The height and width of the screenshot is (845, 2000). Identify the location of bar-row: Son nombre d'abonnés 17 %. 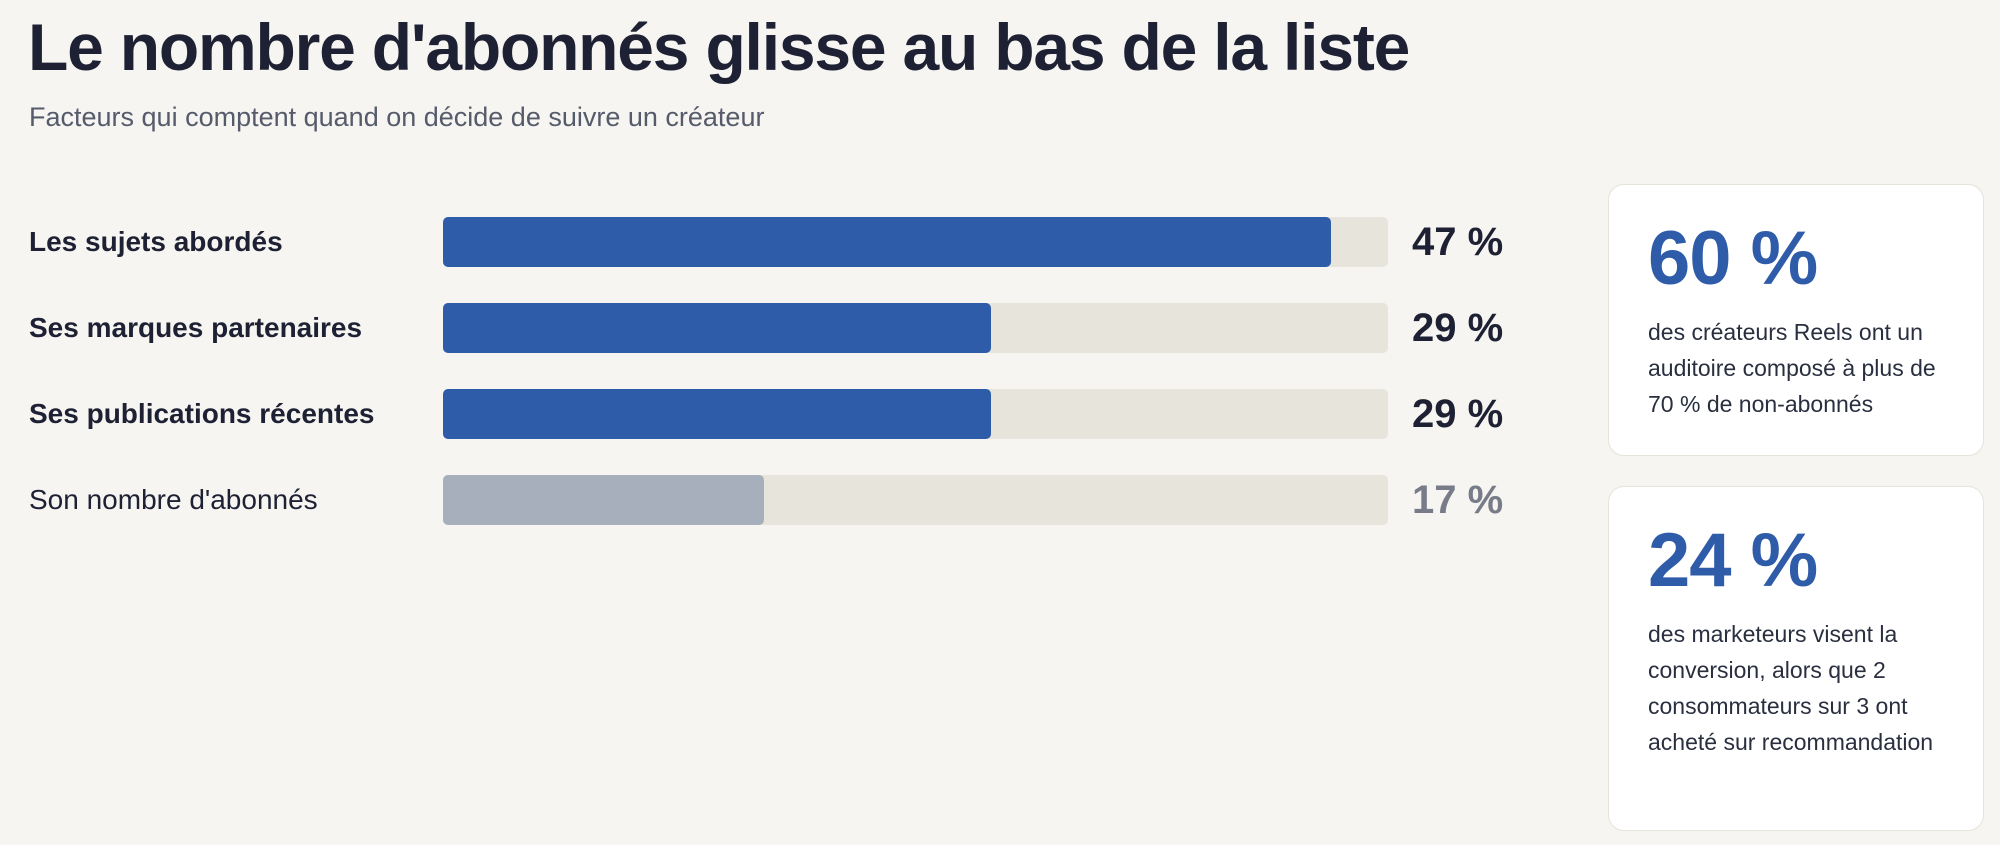
(780, 500).